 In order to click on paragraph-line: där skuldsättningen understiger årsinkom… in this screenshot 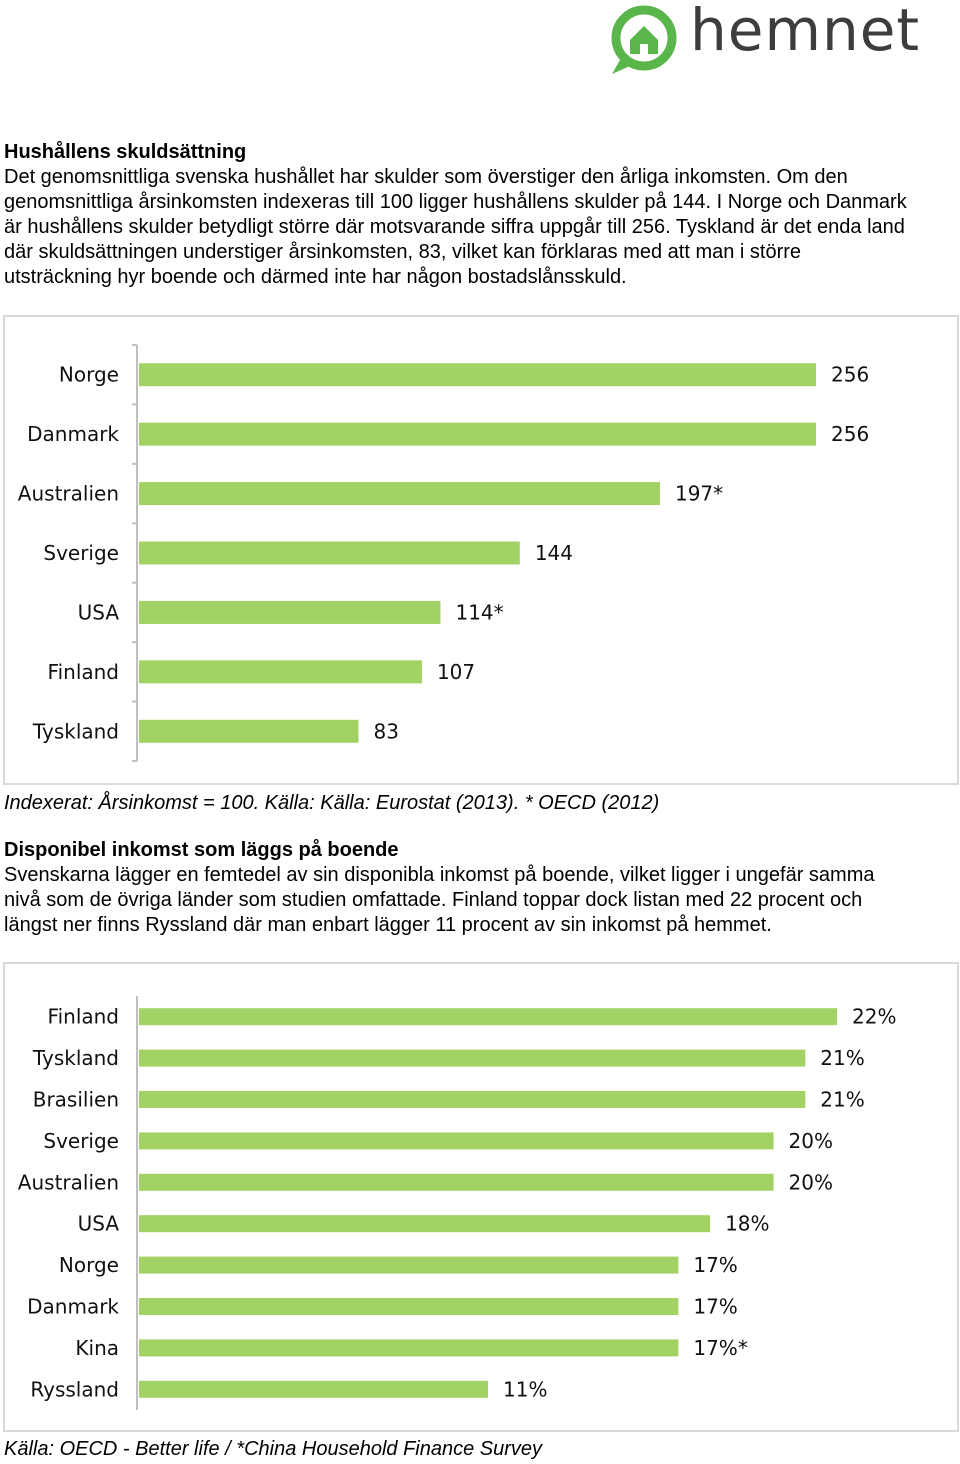, I will do `click(403, 252)`.